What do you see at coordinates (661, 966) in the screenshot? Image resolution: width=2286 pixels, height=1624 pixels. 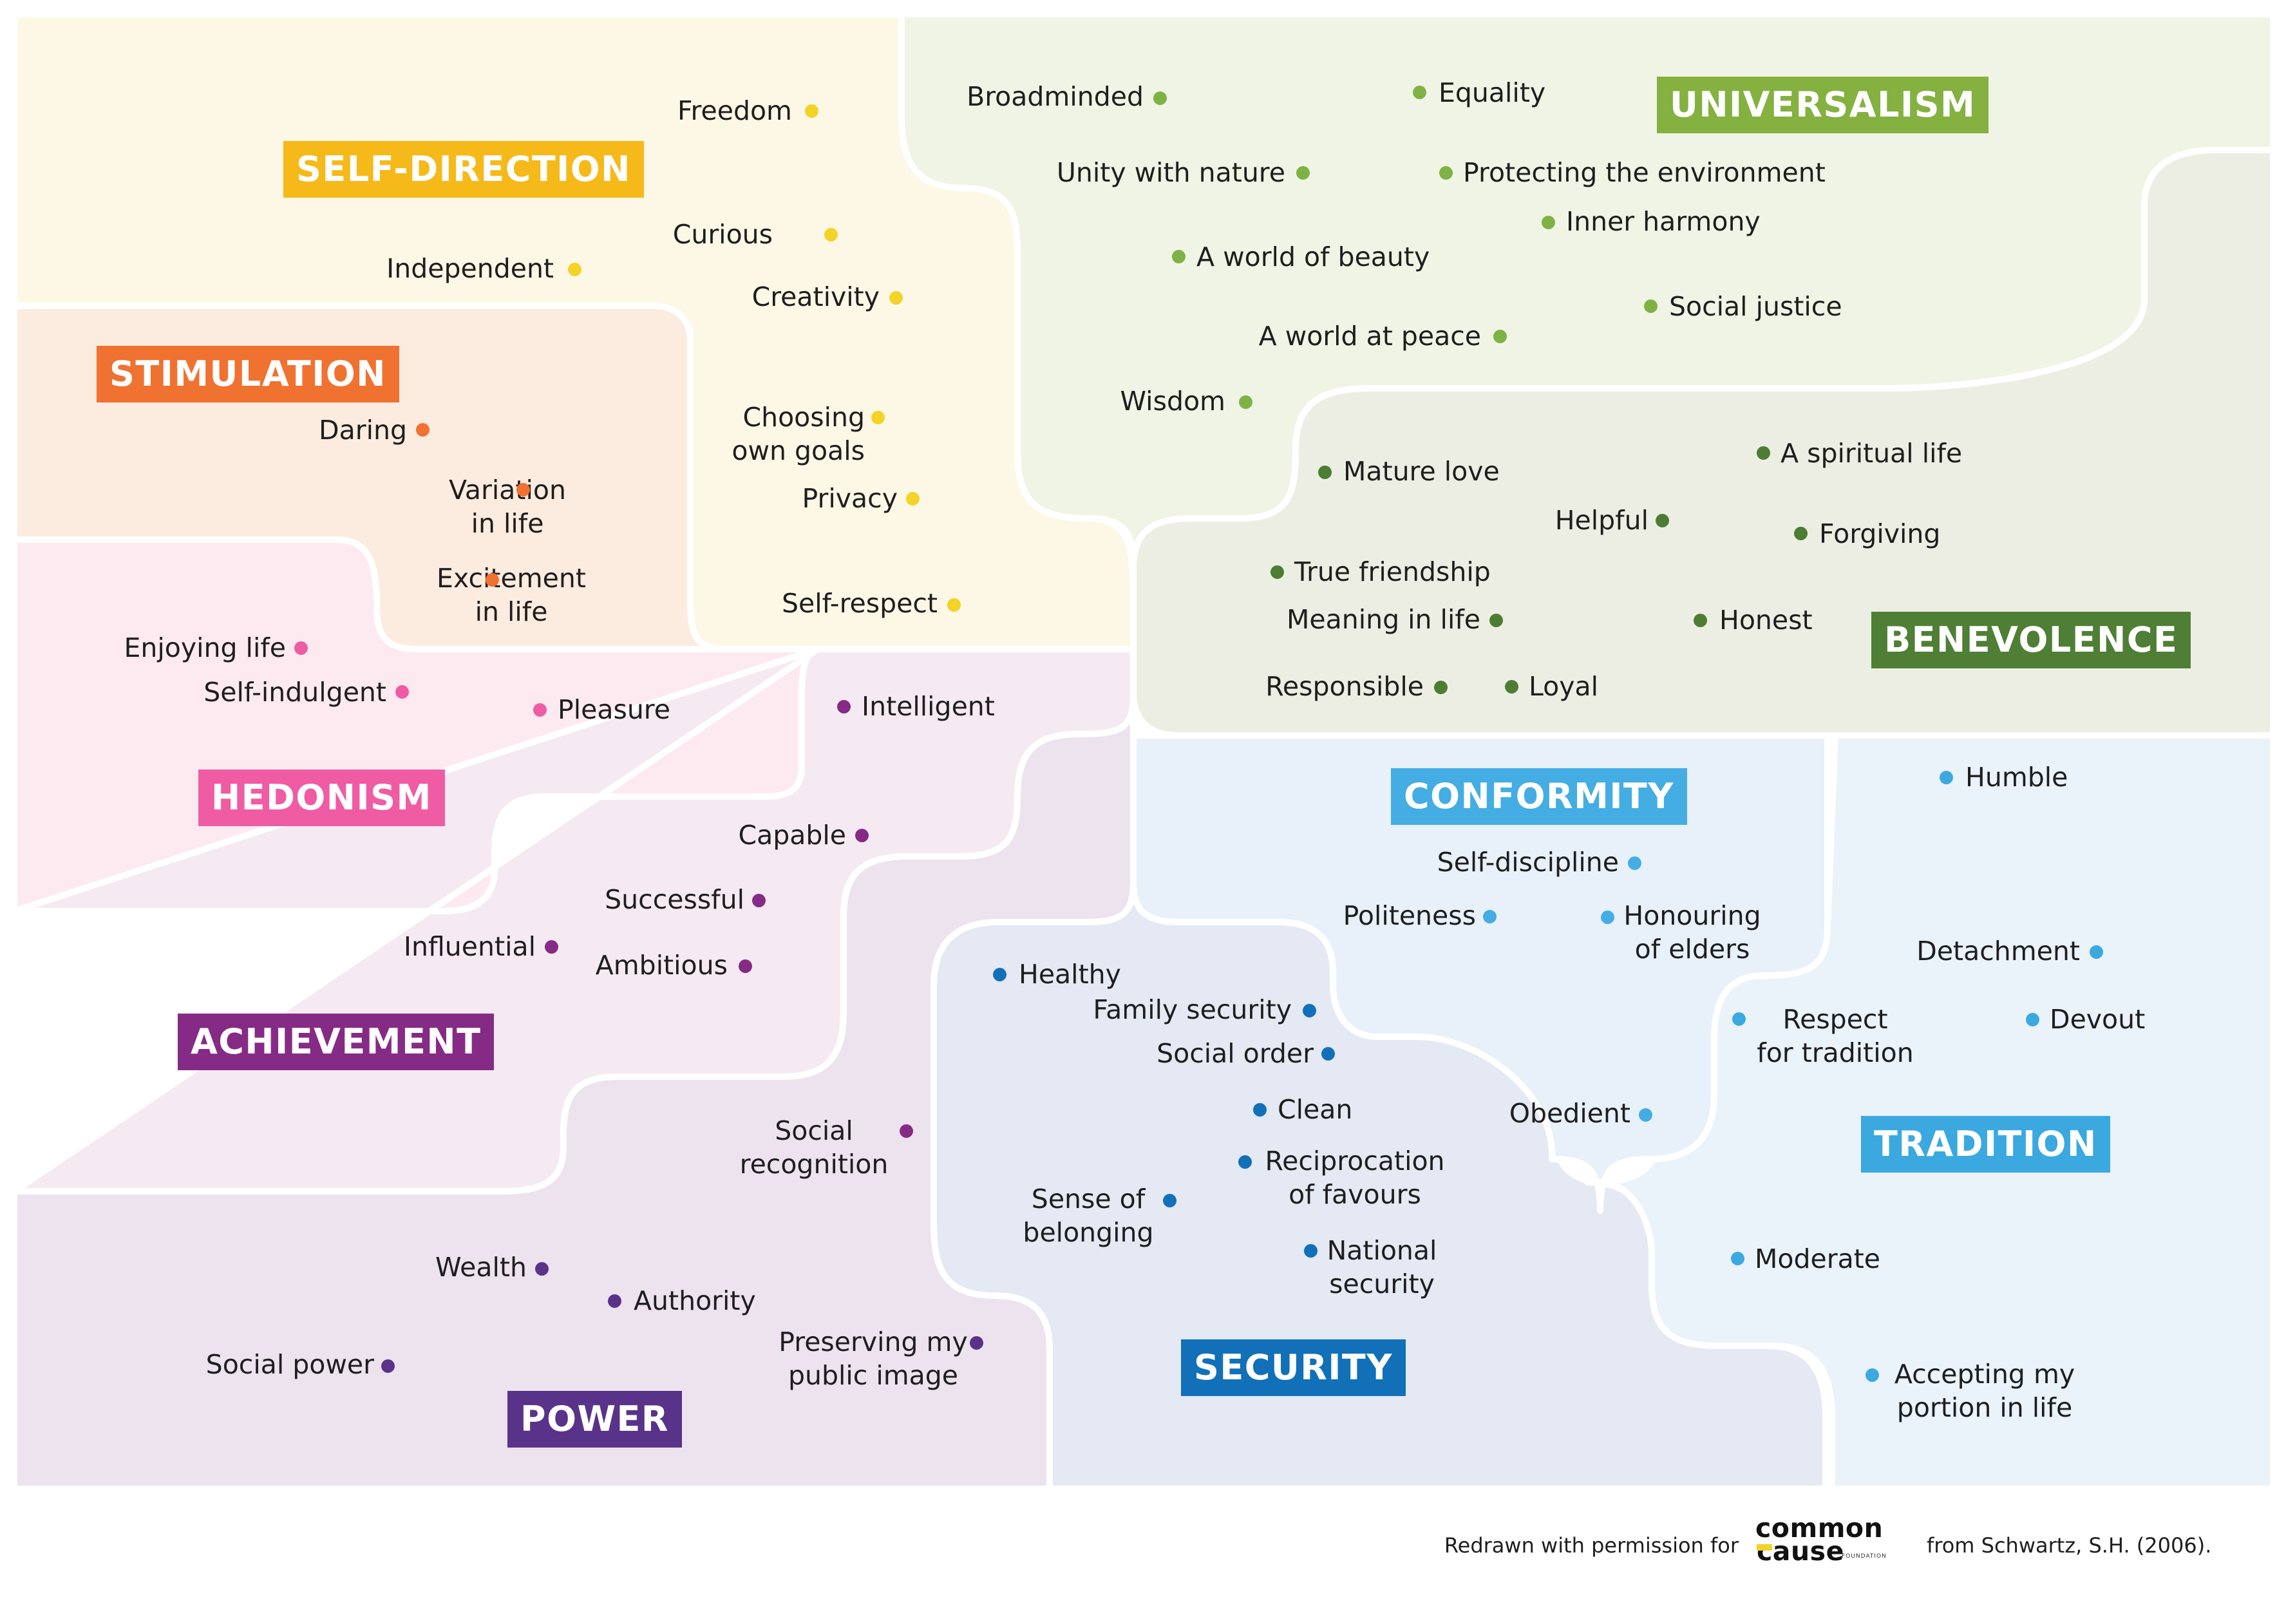 I see `value-label: Ambitious` at bounding box center [661, 966].